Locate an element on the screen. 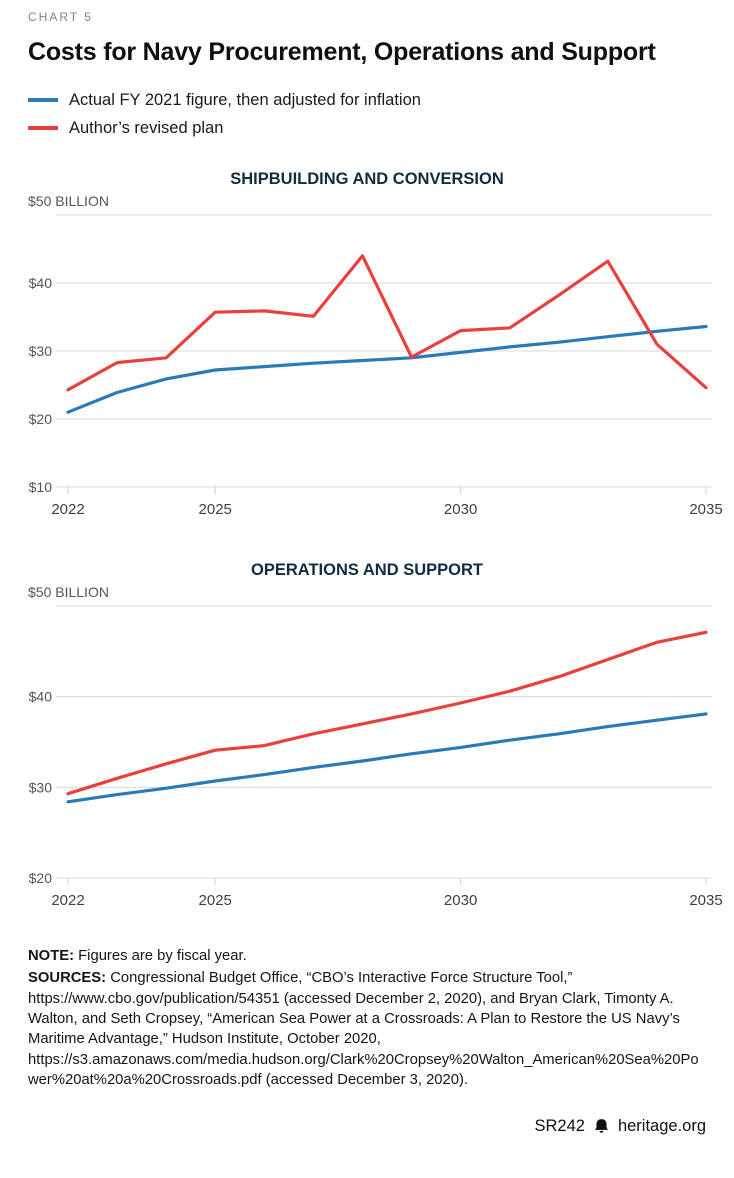  y-tick-label: $10 is located at coordinates (41, 487).